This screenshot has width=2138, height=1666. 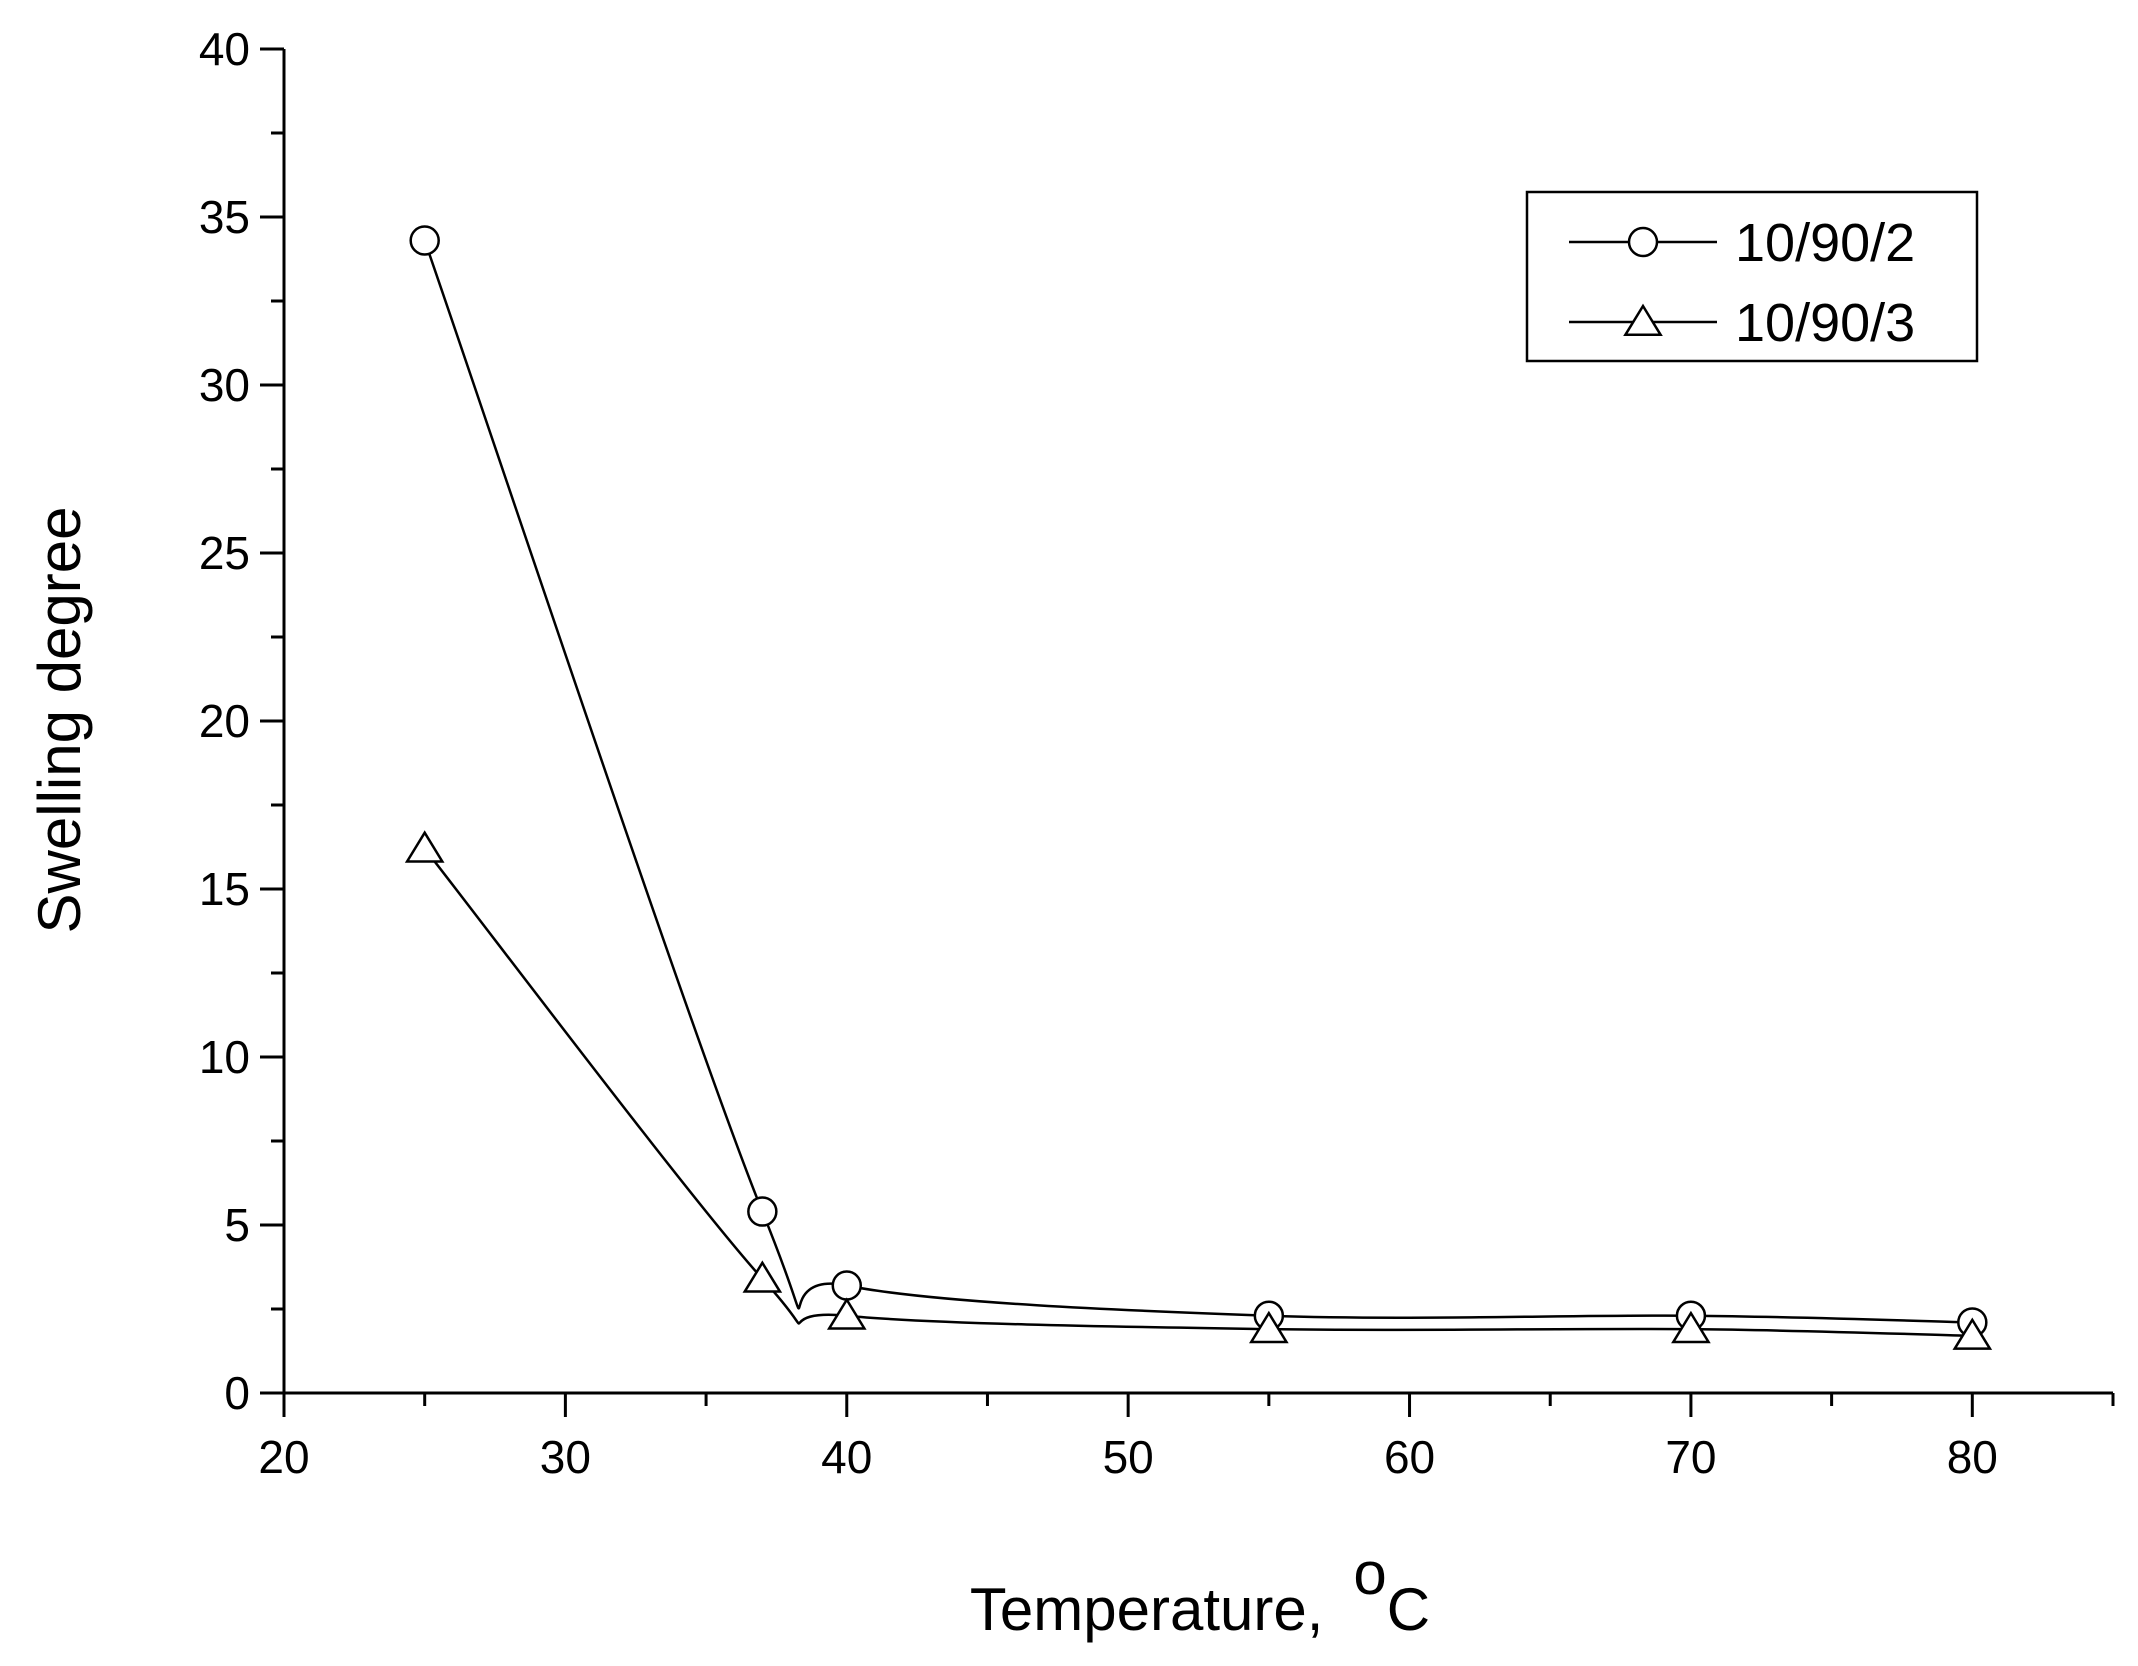 I want to click on x-axis-title-text: Temperature,, so click(x=1147, y=1609).